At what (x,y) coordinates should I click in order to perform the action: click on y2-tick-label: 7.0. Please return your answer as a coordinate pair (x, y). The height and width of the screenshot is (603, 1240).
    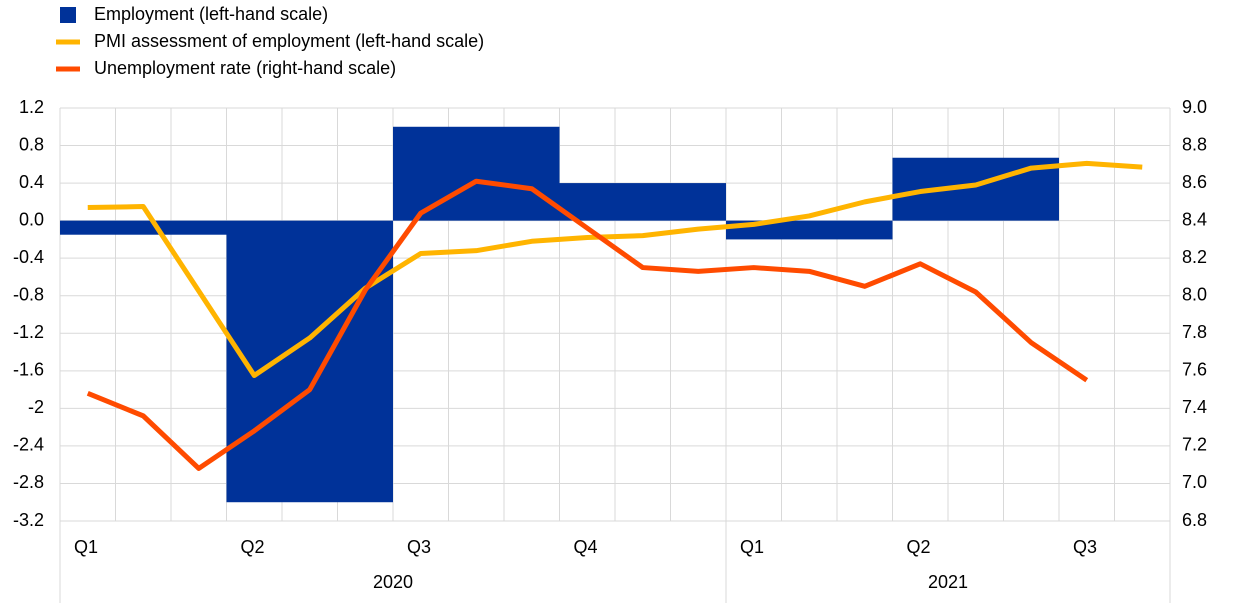
    Looking at the image, I should click on (1194, 482).